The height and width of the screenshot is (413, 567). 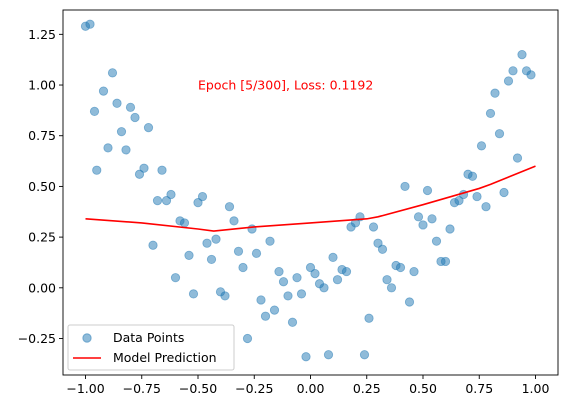 What do you see at coordinates (42, 237) in the screenshot?
I see `y-tick-label: 0.25` at bounding box center [42, 237].